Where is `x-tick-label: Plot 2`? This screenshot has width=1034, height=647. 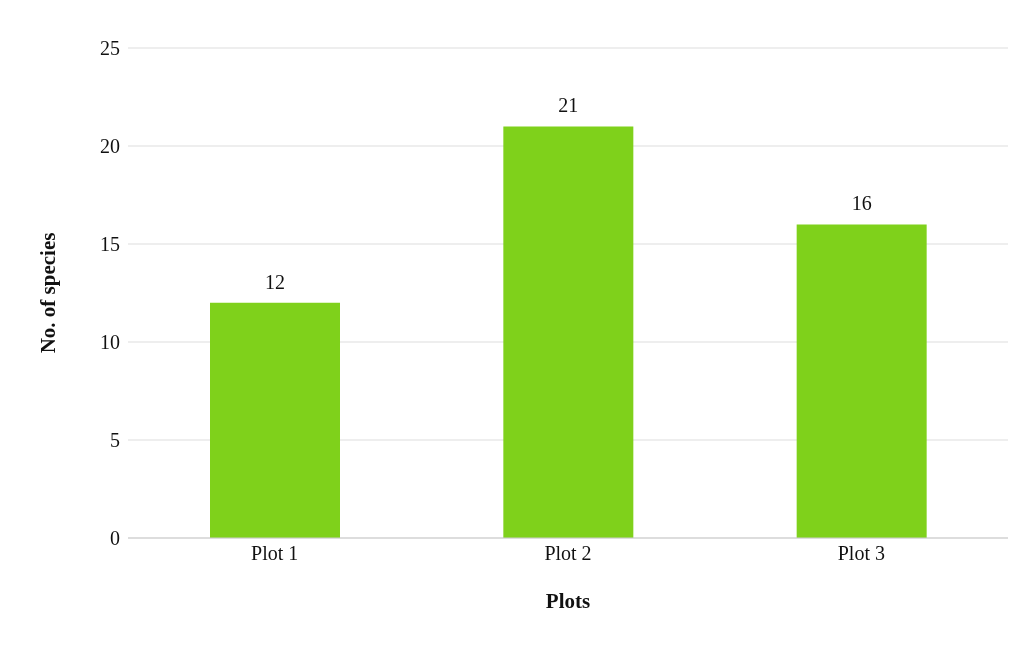
x-tick-label: Plot 2 is located at coordinates (568, 553).